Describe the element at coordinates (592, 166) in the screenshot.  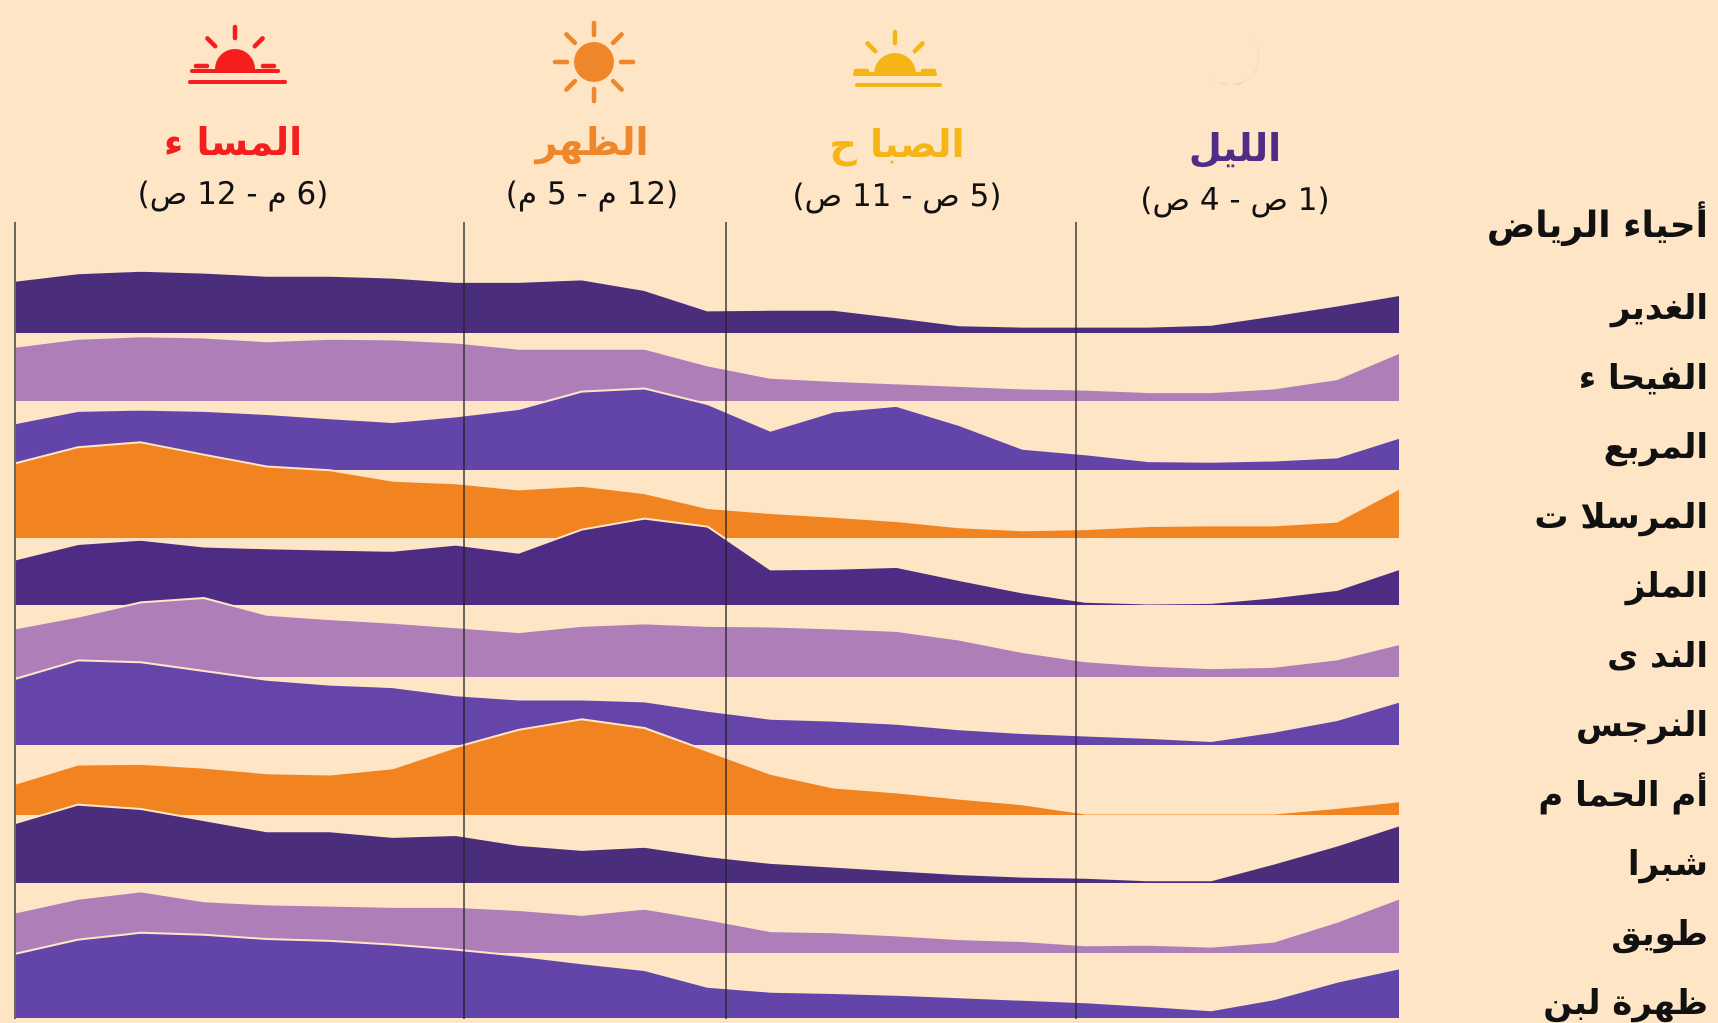
I see `period-noon: الظهر (12 م - 5 م)` at that location.